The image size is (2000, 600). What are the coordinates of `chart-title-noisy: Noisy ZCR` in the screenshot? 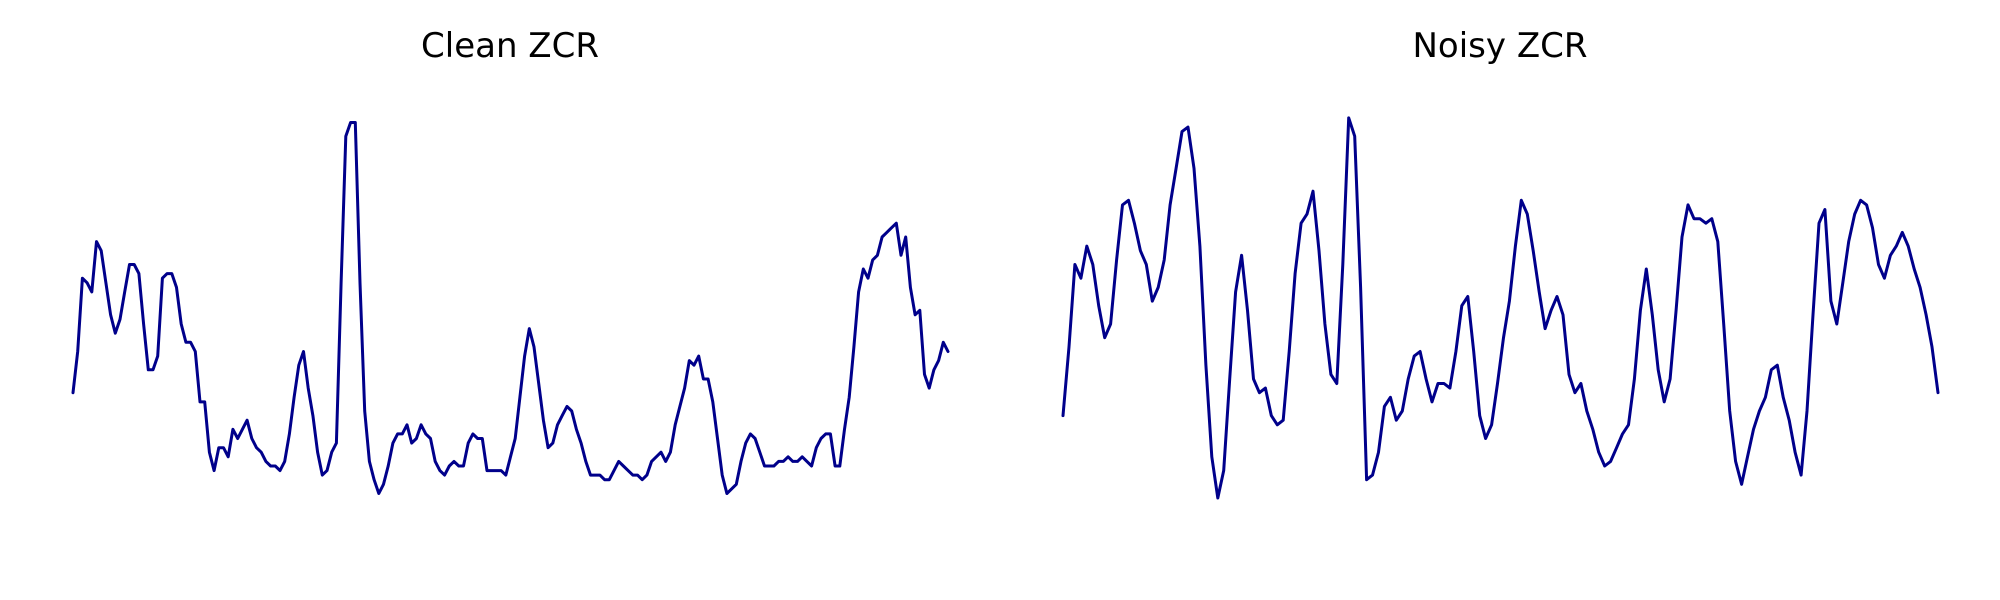 It's located at (1500, 46).